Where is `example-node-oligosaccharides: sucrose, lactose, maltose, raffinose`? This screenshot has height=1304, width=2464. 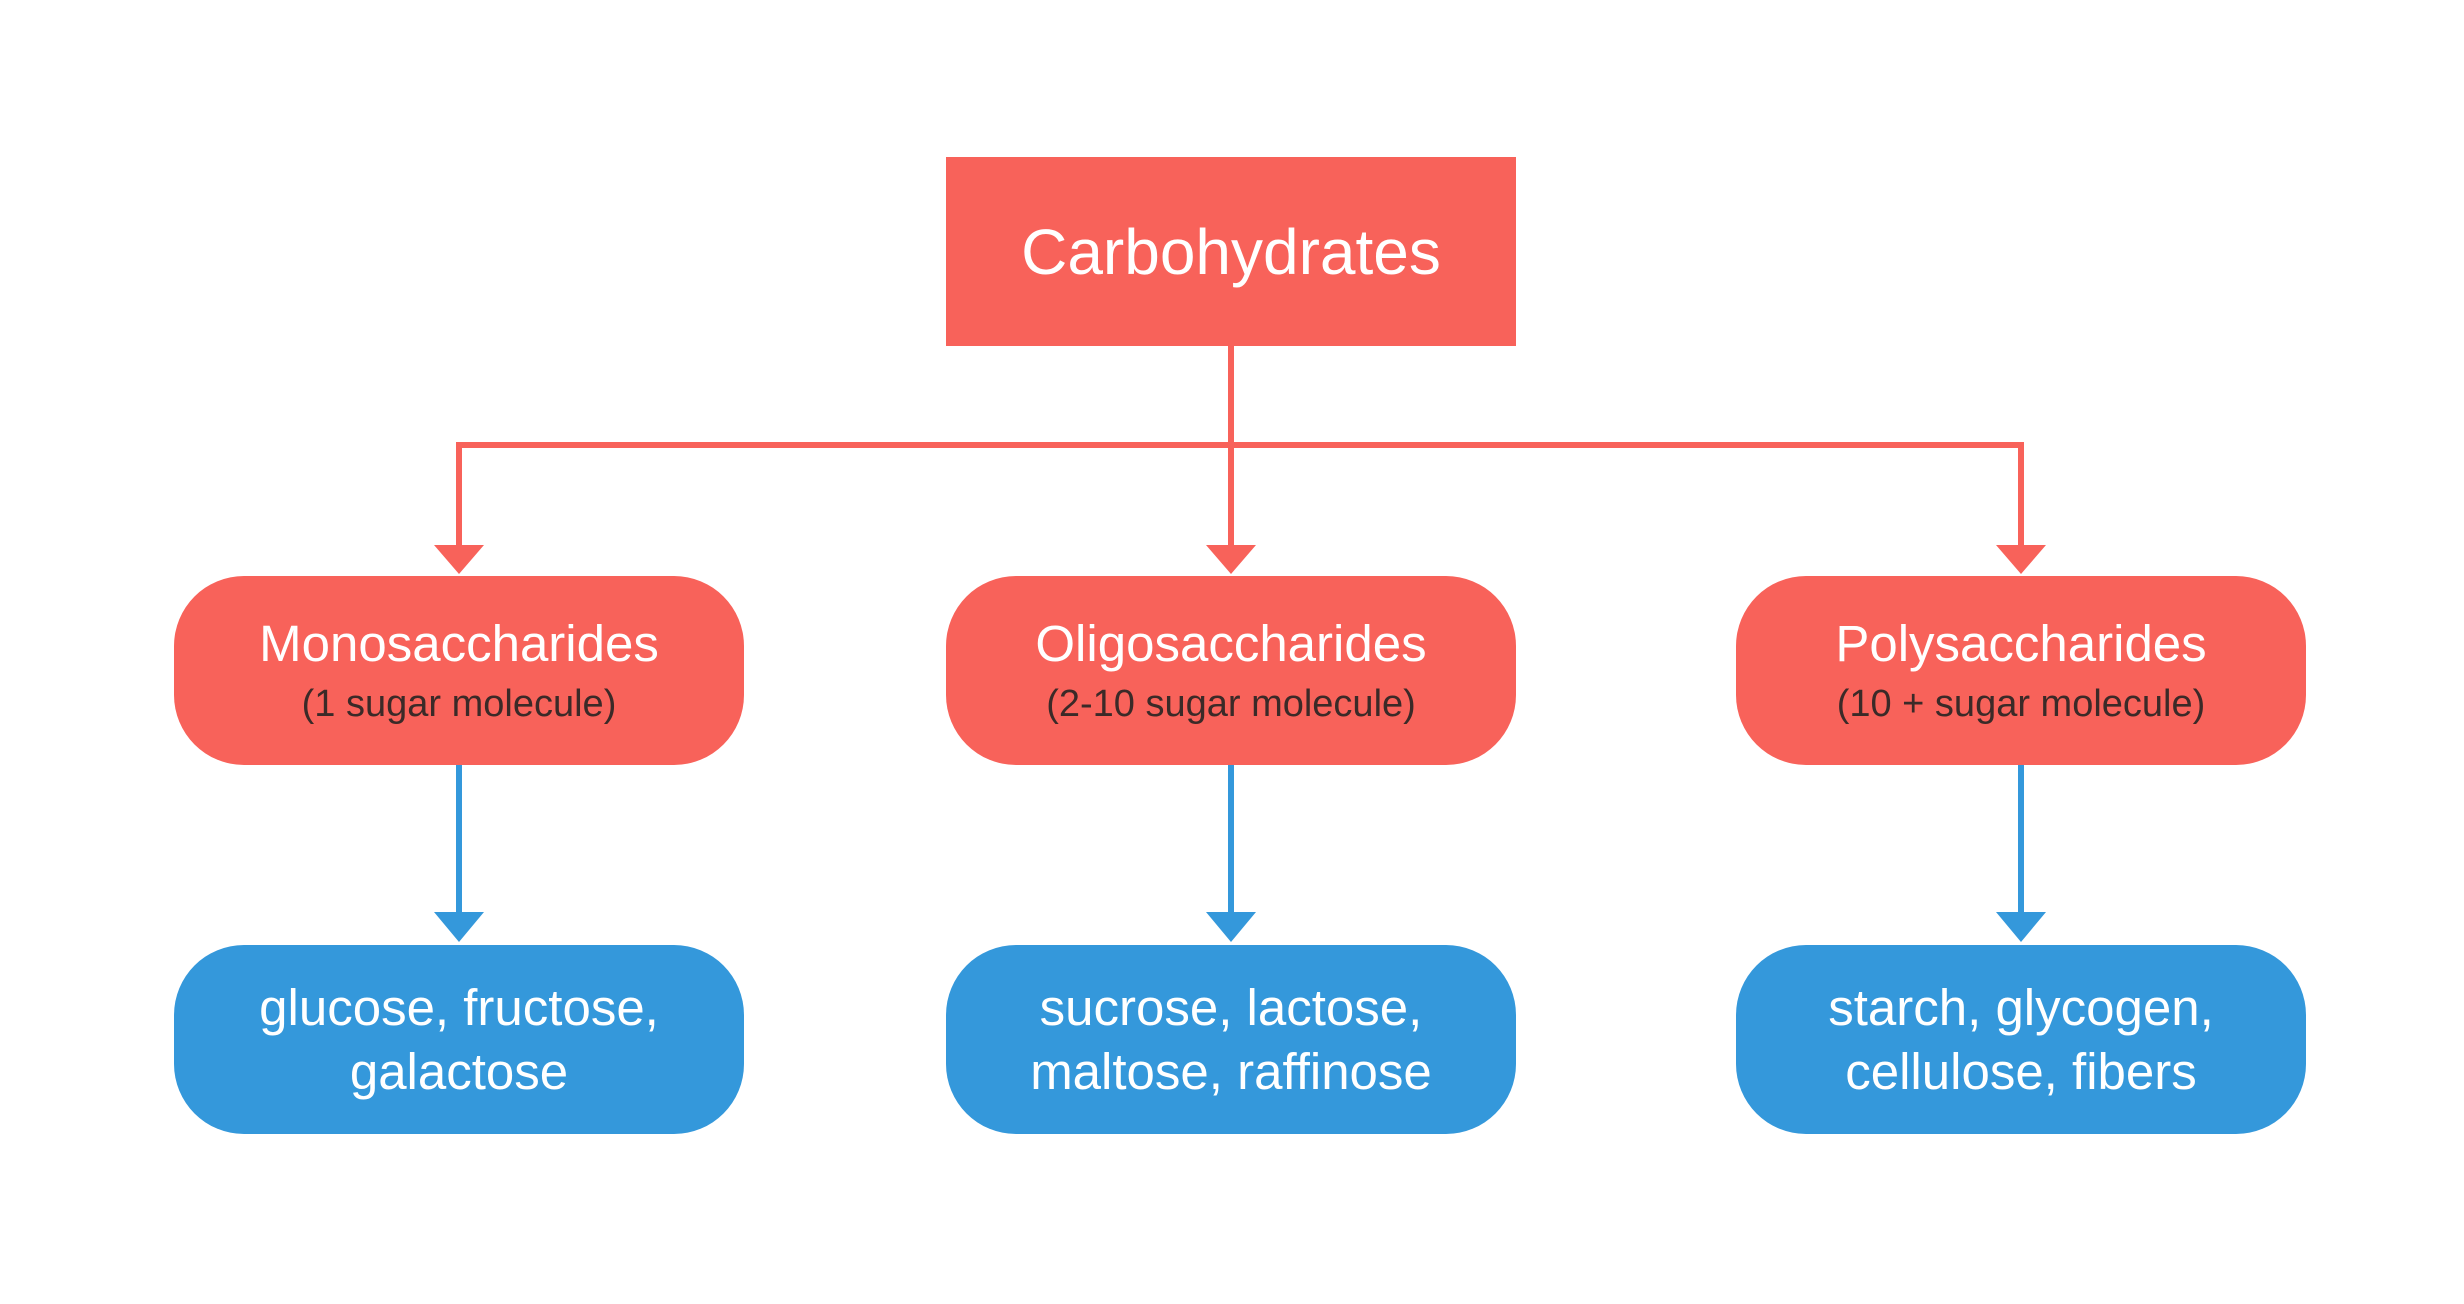
example-node-oligosaccharides: sucrose, lactose, maltose, raffinose is located at coordinates (1231, 1039).